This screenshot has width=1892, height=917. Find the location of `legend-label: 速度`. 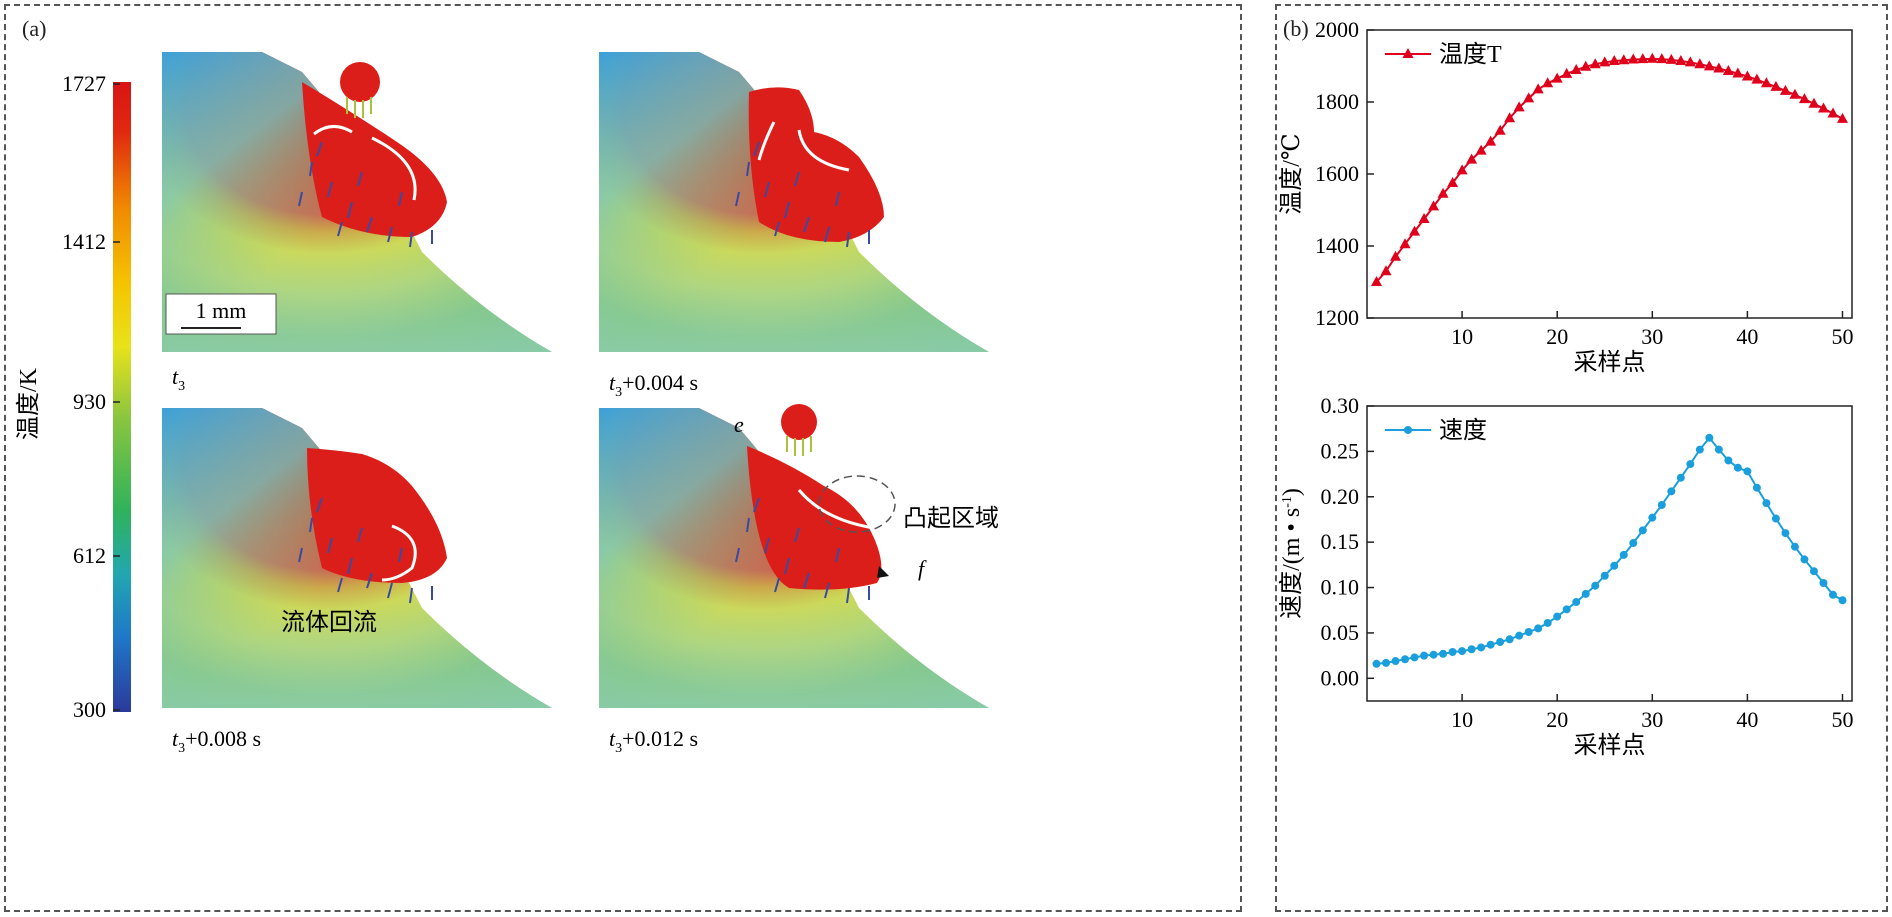

legend-label: 速度 is located at coordinates (1463, 430).